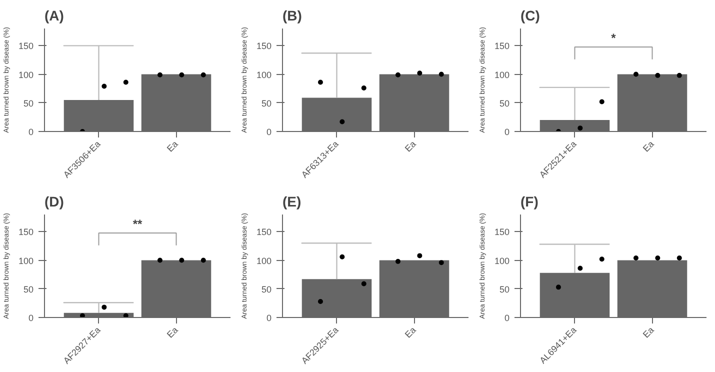 The width and height of the screenshot is (715, 372). I want to click on annotation: *, so click(613, 38).